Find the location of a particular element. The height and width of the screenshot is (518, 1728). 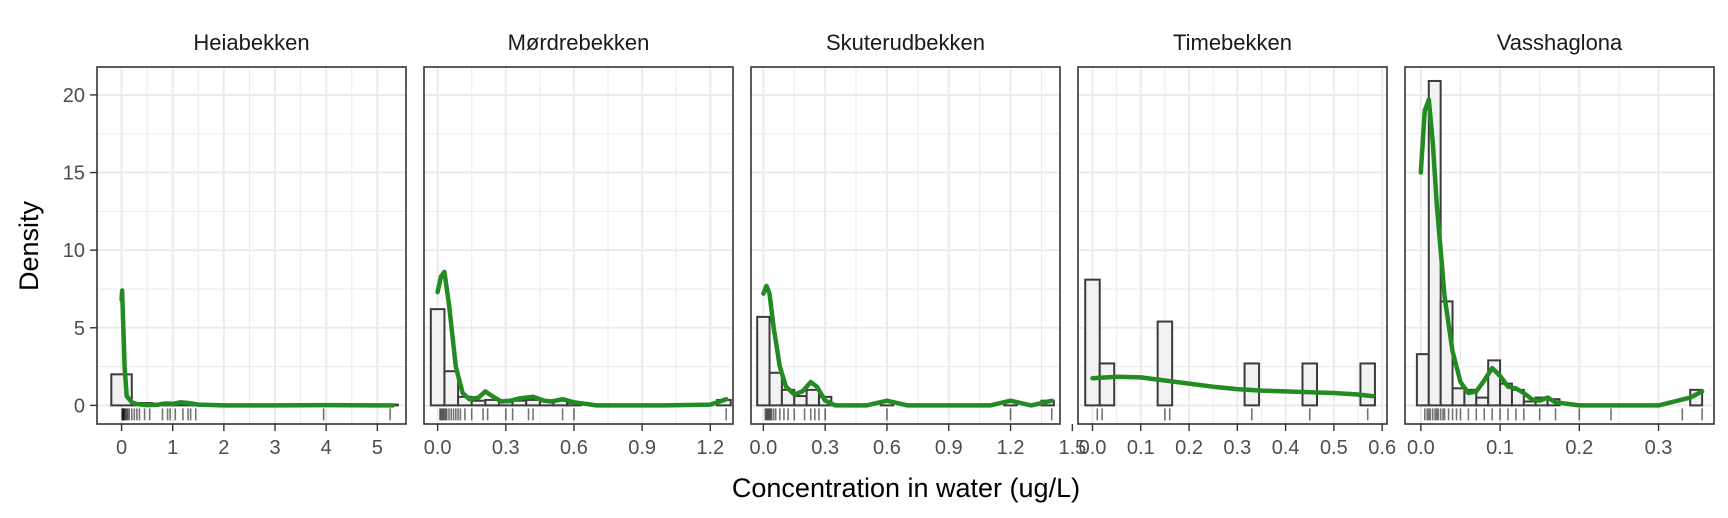

y-tick-label: 0 is located at coordinates (79, 406).